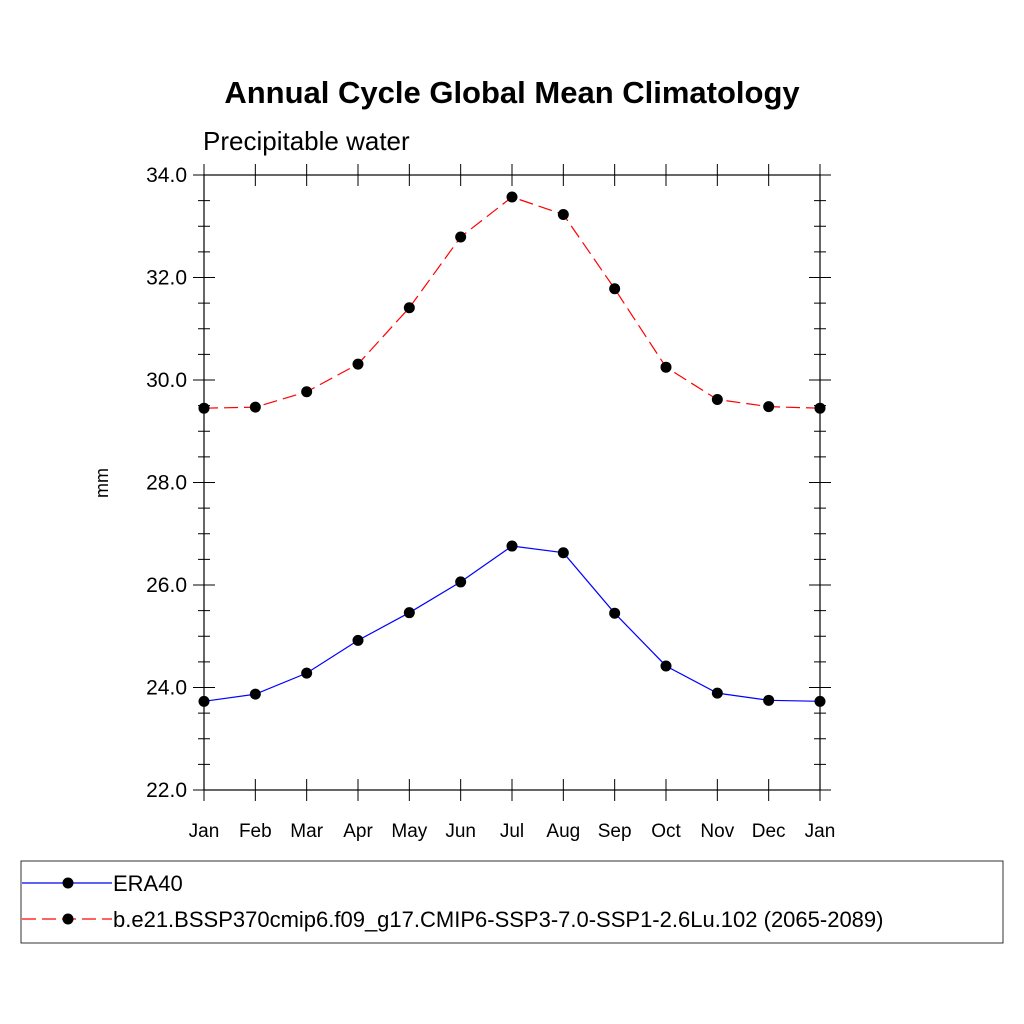 This screenshot has width=1024, height=1024. I want to click on chart-subtitle: Precipitable water, so click(306, 141).